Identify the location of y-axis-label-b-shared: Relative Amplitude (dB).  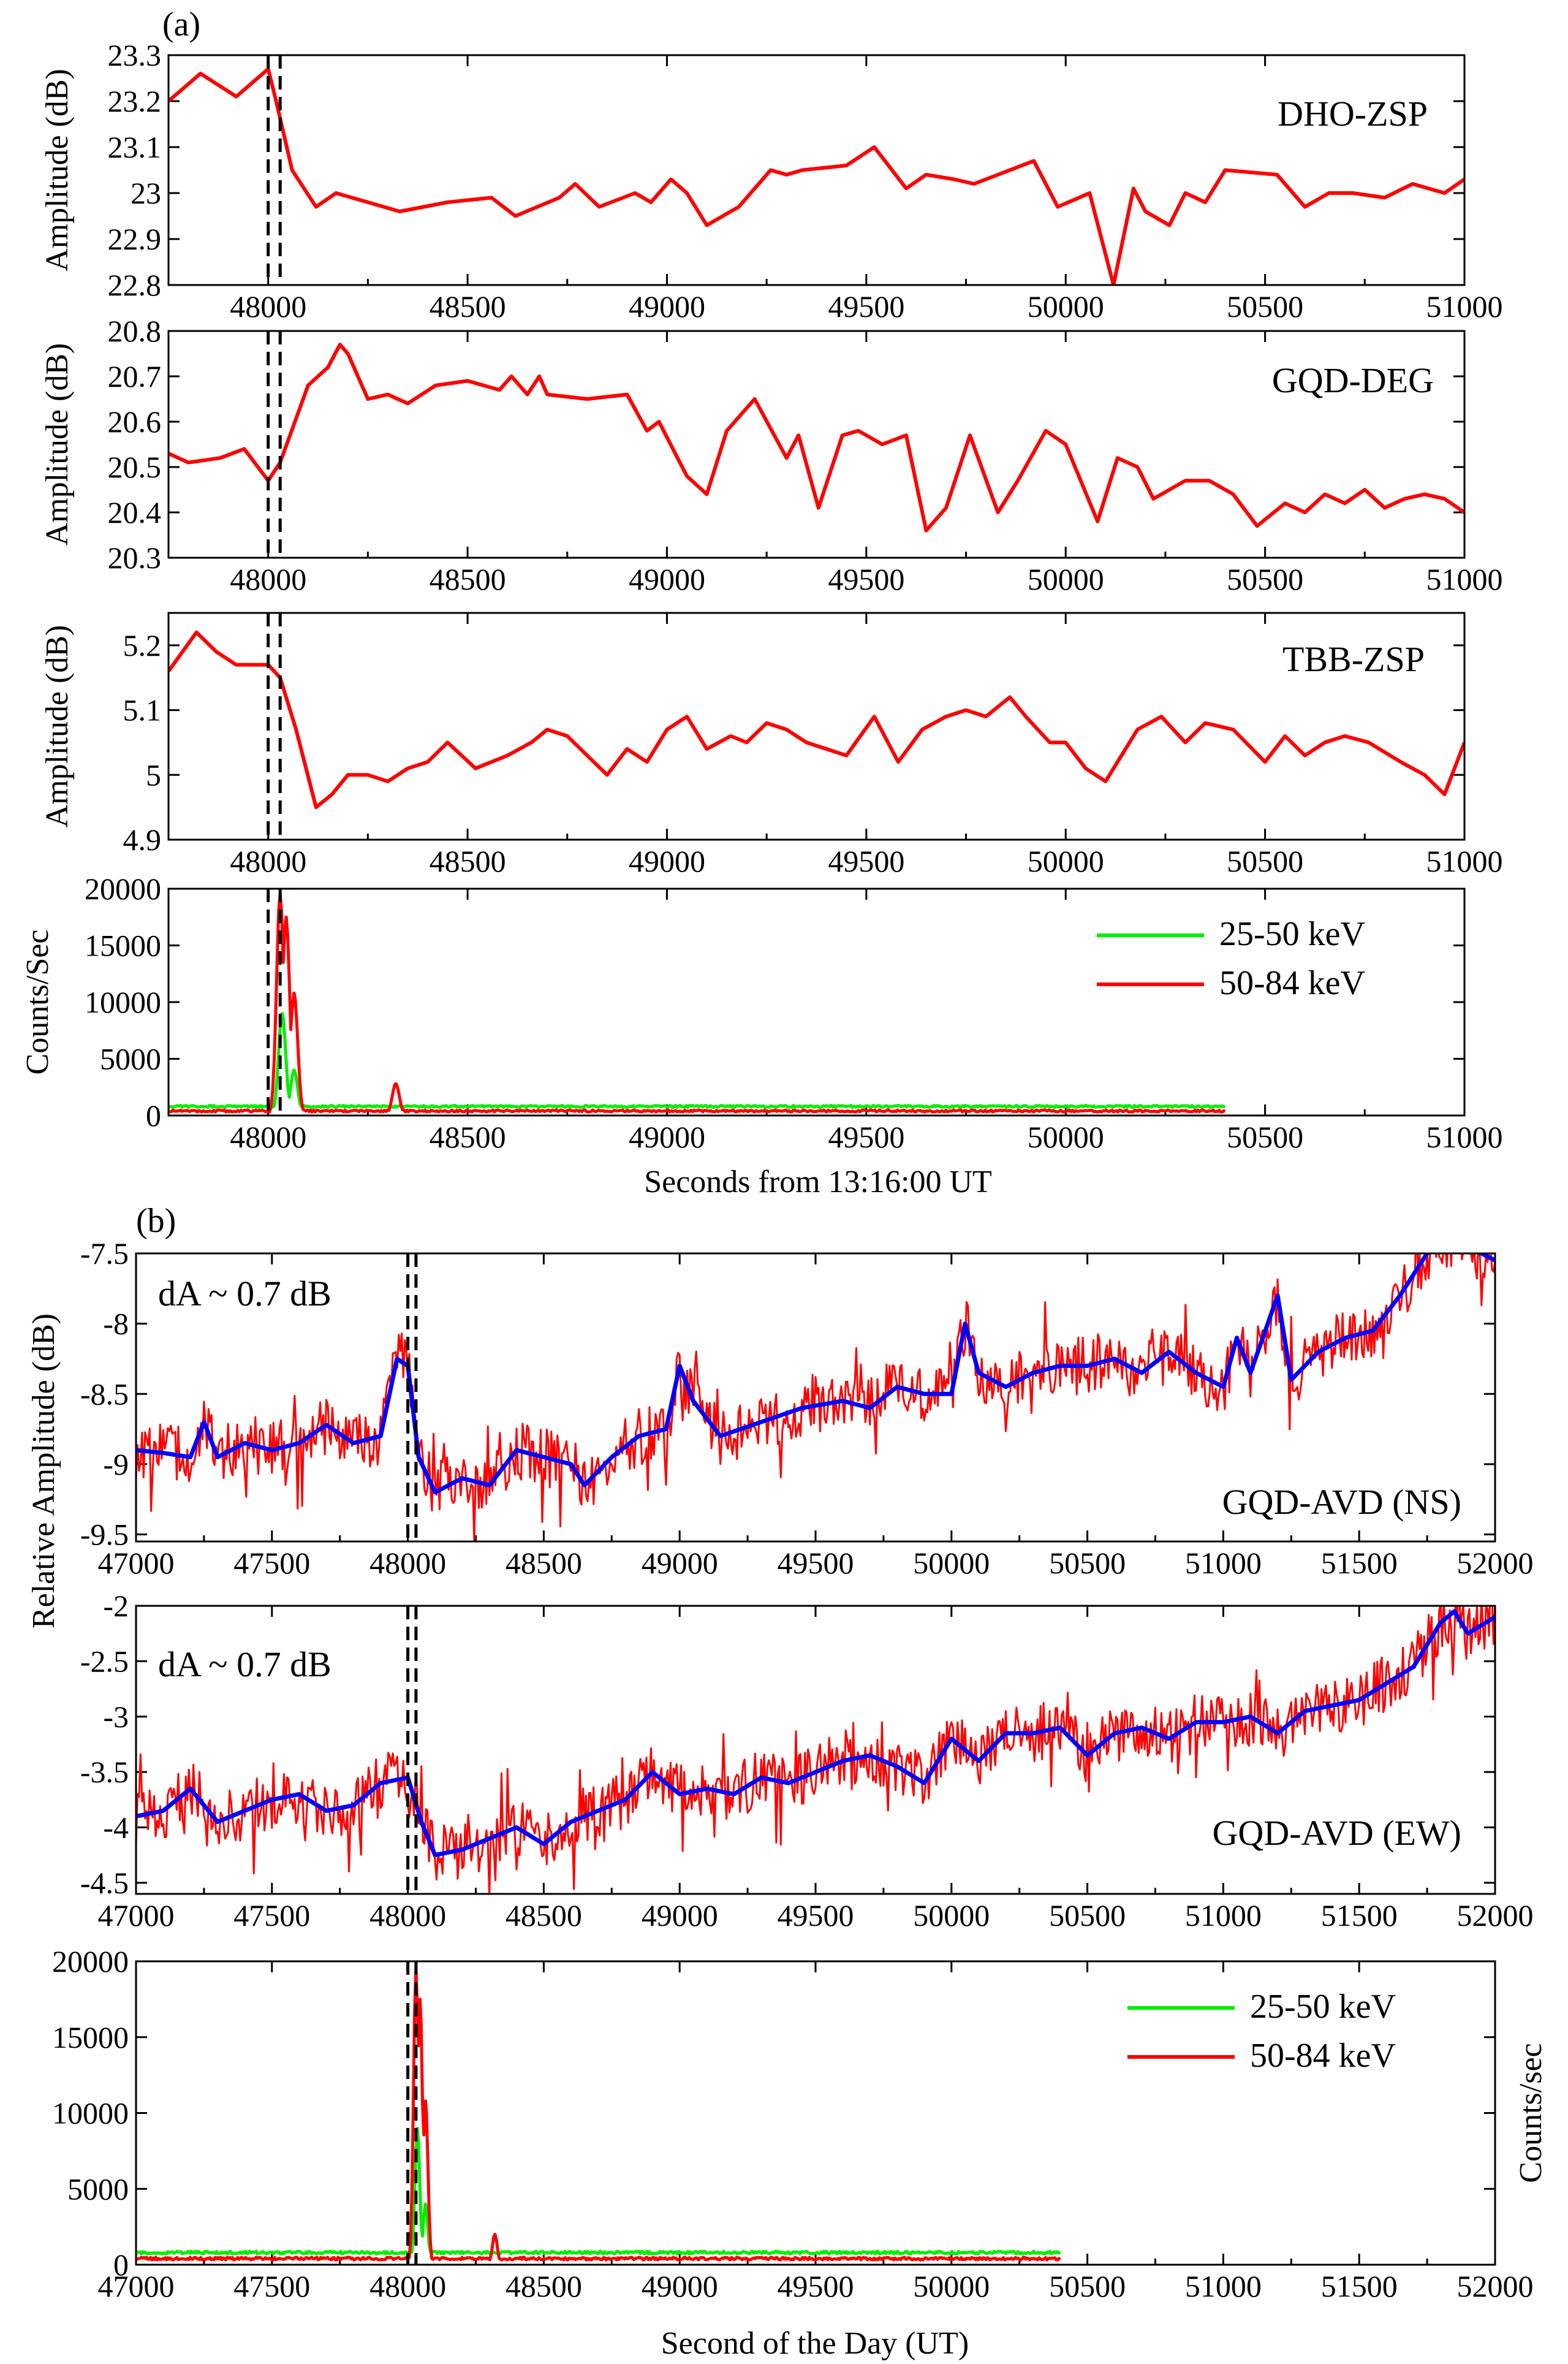
(44, 1471).